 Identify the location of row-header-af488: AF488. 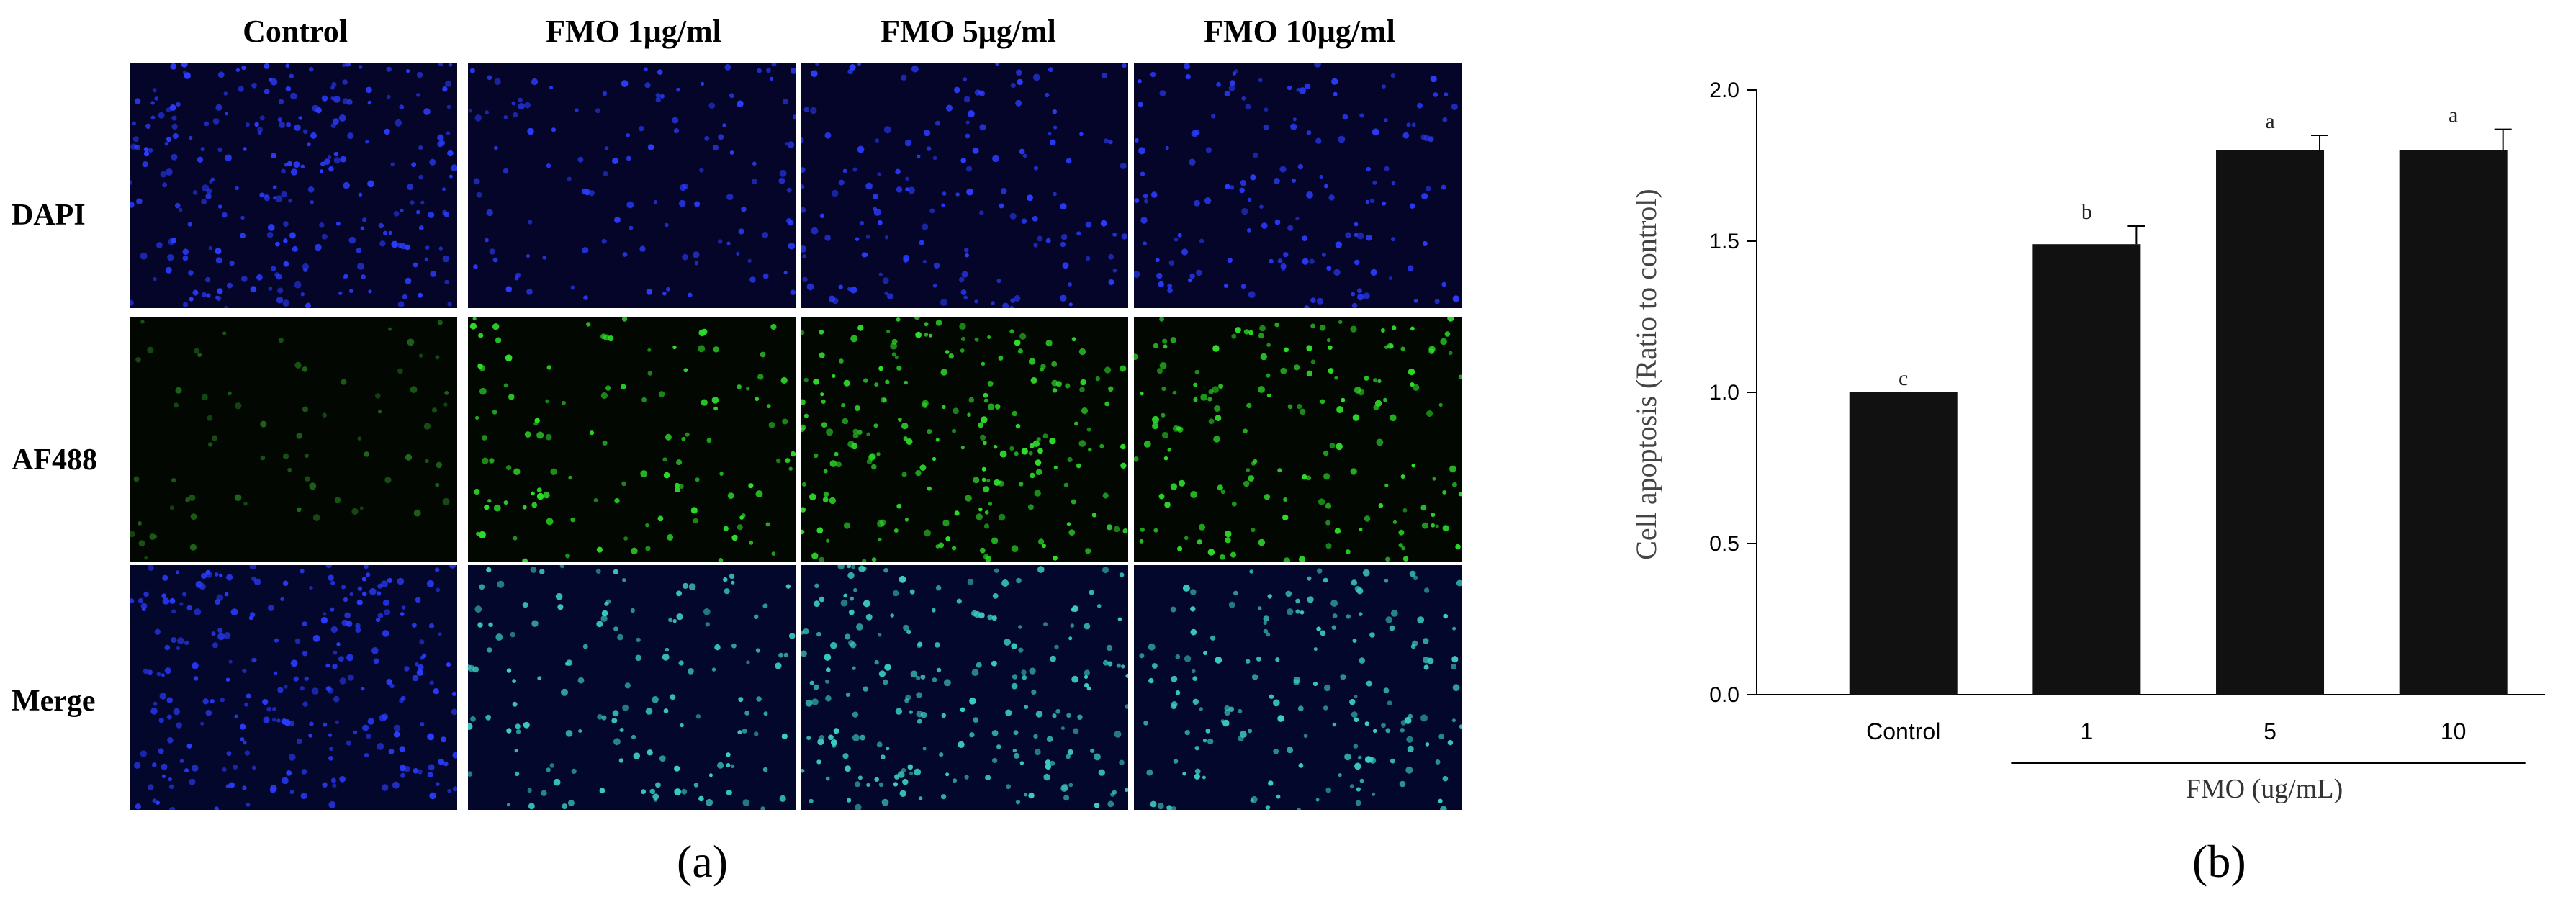
(54, 460).